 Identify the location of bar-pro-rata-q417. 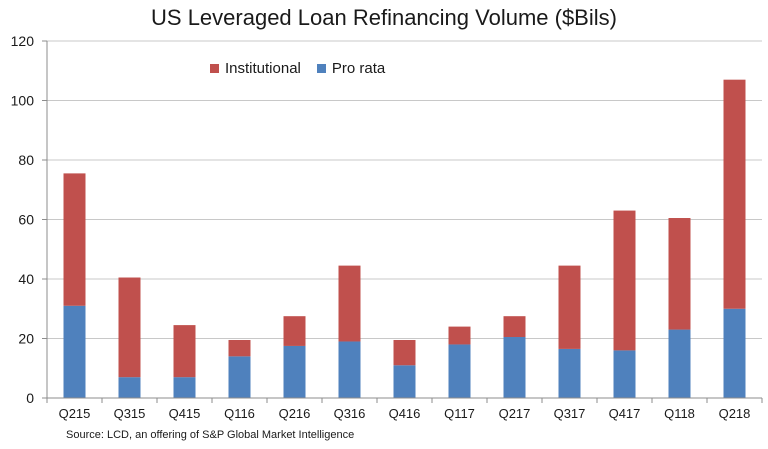
(624, 374).